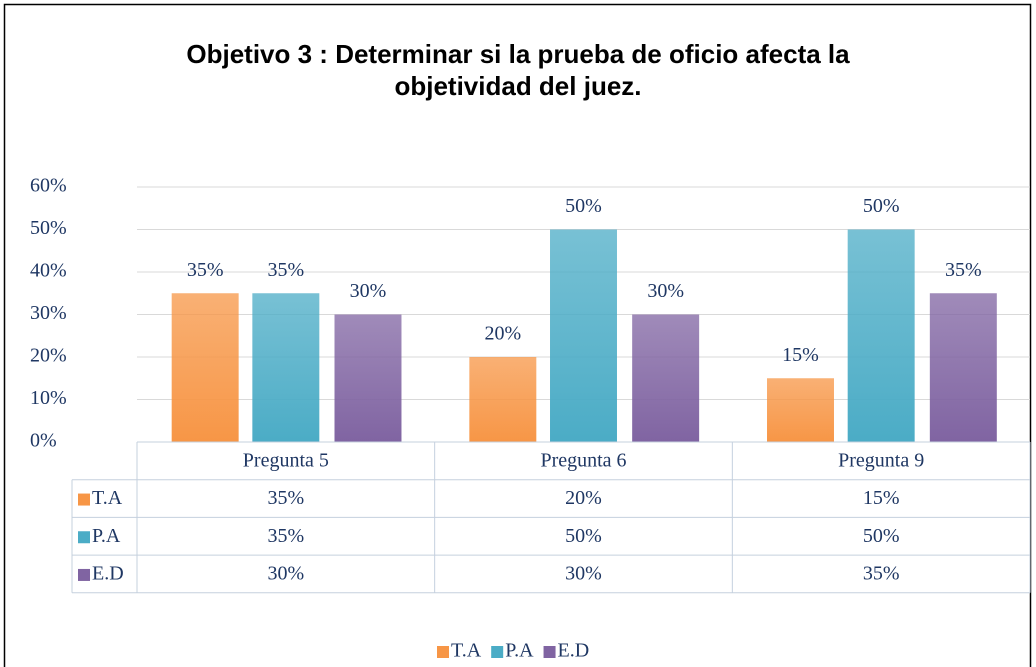 Image resolution: width=1036 pixels, height=667 pixels. What do you see at coordinates (519, 651) in the screenshot?
I see `legend-label: P.A` at bounding box center [519, 651].